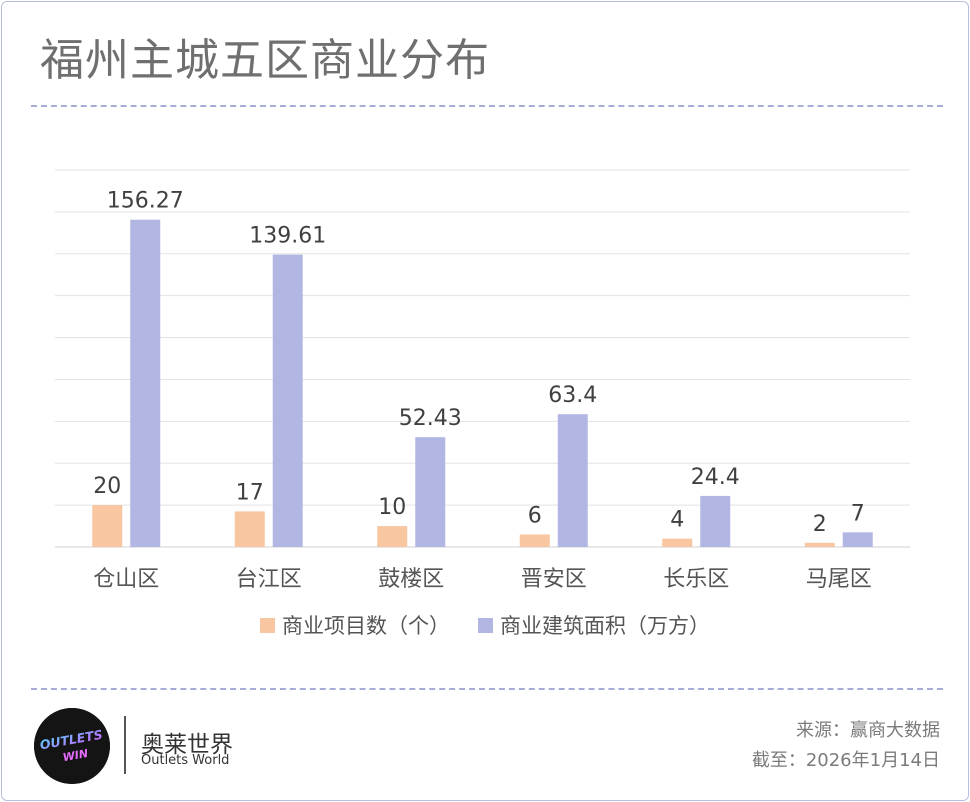 This screenshot has width=970, height=802. What do you see at coordinates (554, 579) in the screenshot?
I see `x-tick-label: 晋安区` at bounding box center [554, 579].